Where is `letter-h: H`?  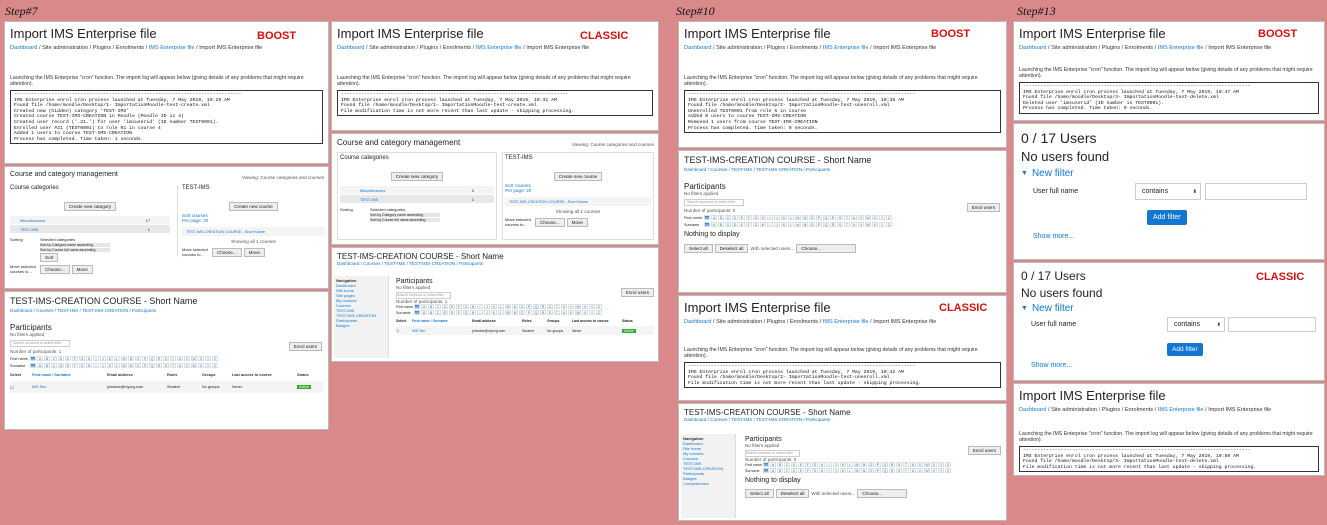 letter-h: H is located at coordinates (89, 365).